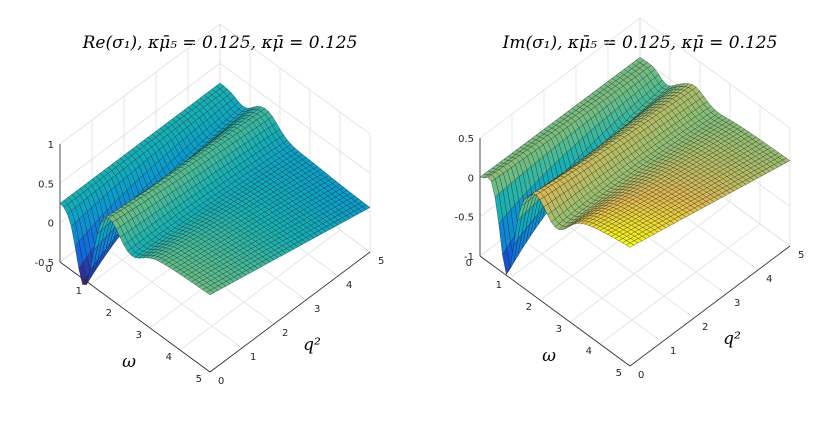 This screenshot has height=431, width=830. What do you see at coordinates (51, 145) in the screenshot?
I see `z-tick-label: 1` at bounding box center [51, 145].